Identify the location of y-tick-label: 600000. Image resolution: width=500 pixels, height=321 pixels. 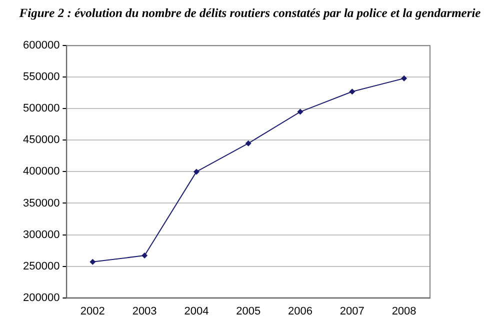
(41, 46).